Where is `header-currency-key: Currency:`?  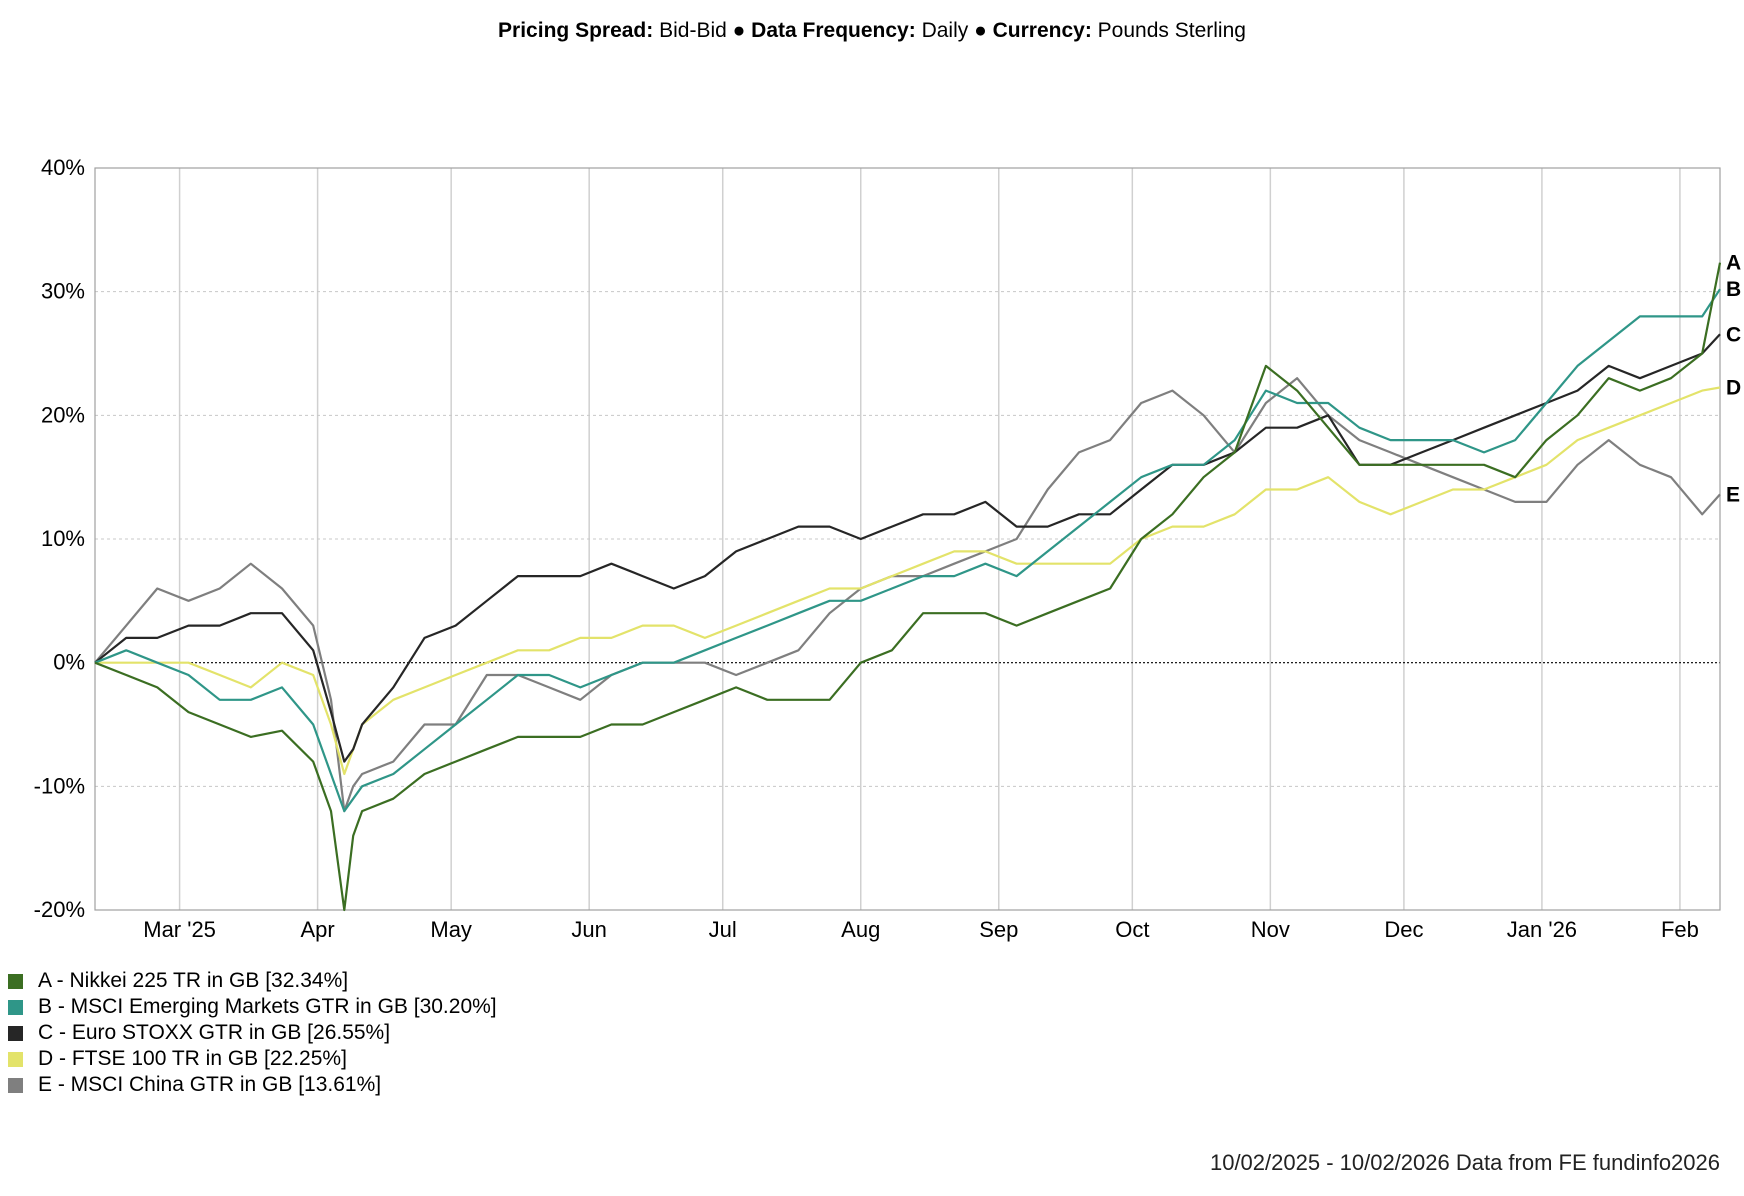
header-currency-key: Currency: is located at coordinates (1042, 30).